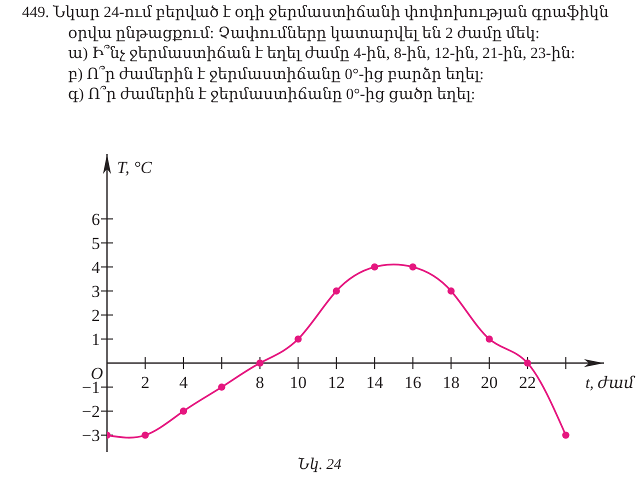  What do you see at coordinates (134, 167) in the screenshot?
I see `y-axis-title: T, °C` at bounding box center [134, 167].